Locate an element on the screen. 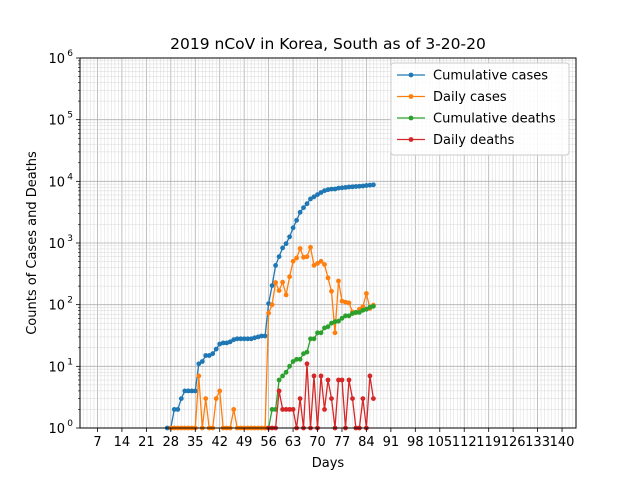  x-axis-title: Days is located at coordinates (328, 463).